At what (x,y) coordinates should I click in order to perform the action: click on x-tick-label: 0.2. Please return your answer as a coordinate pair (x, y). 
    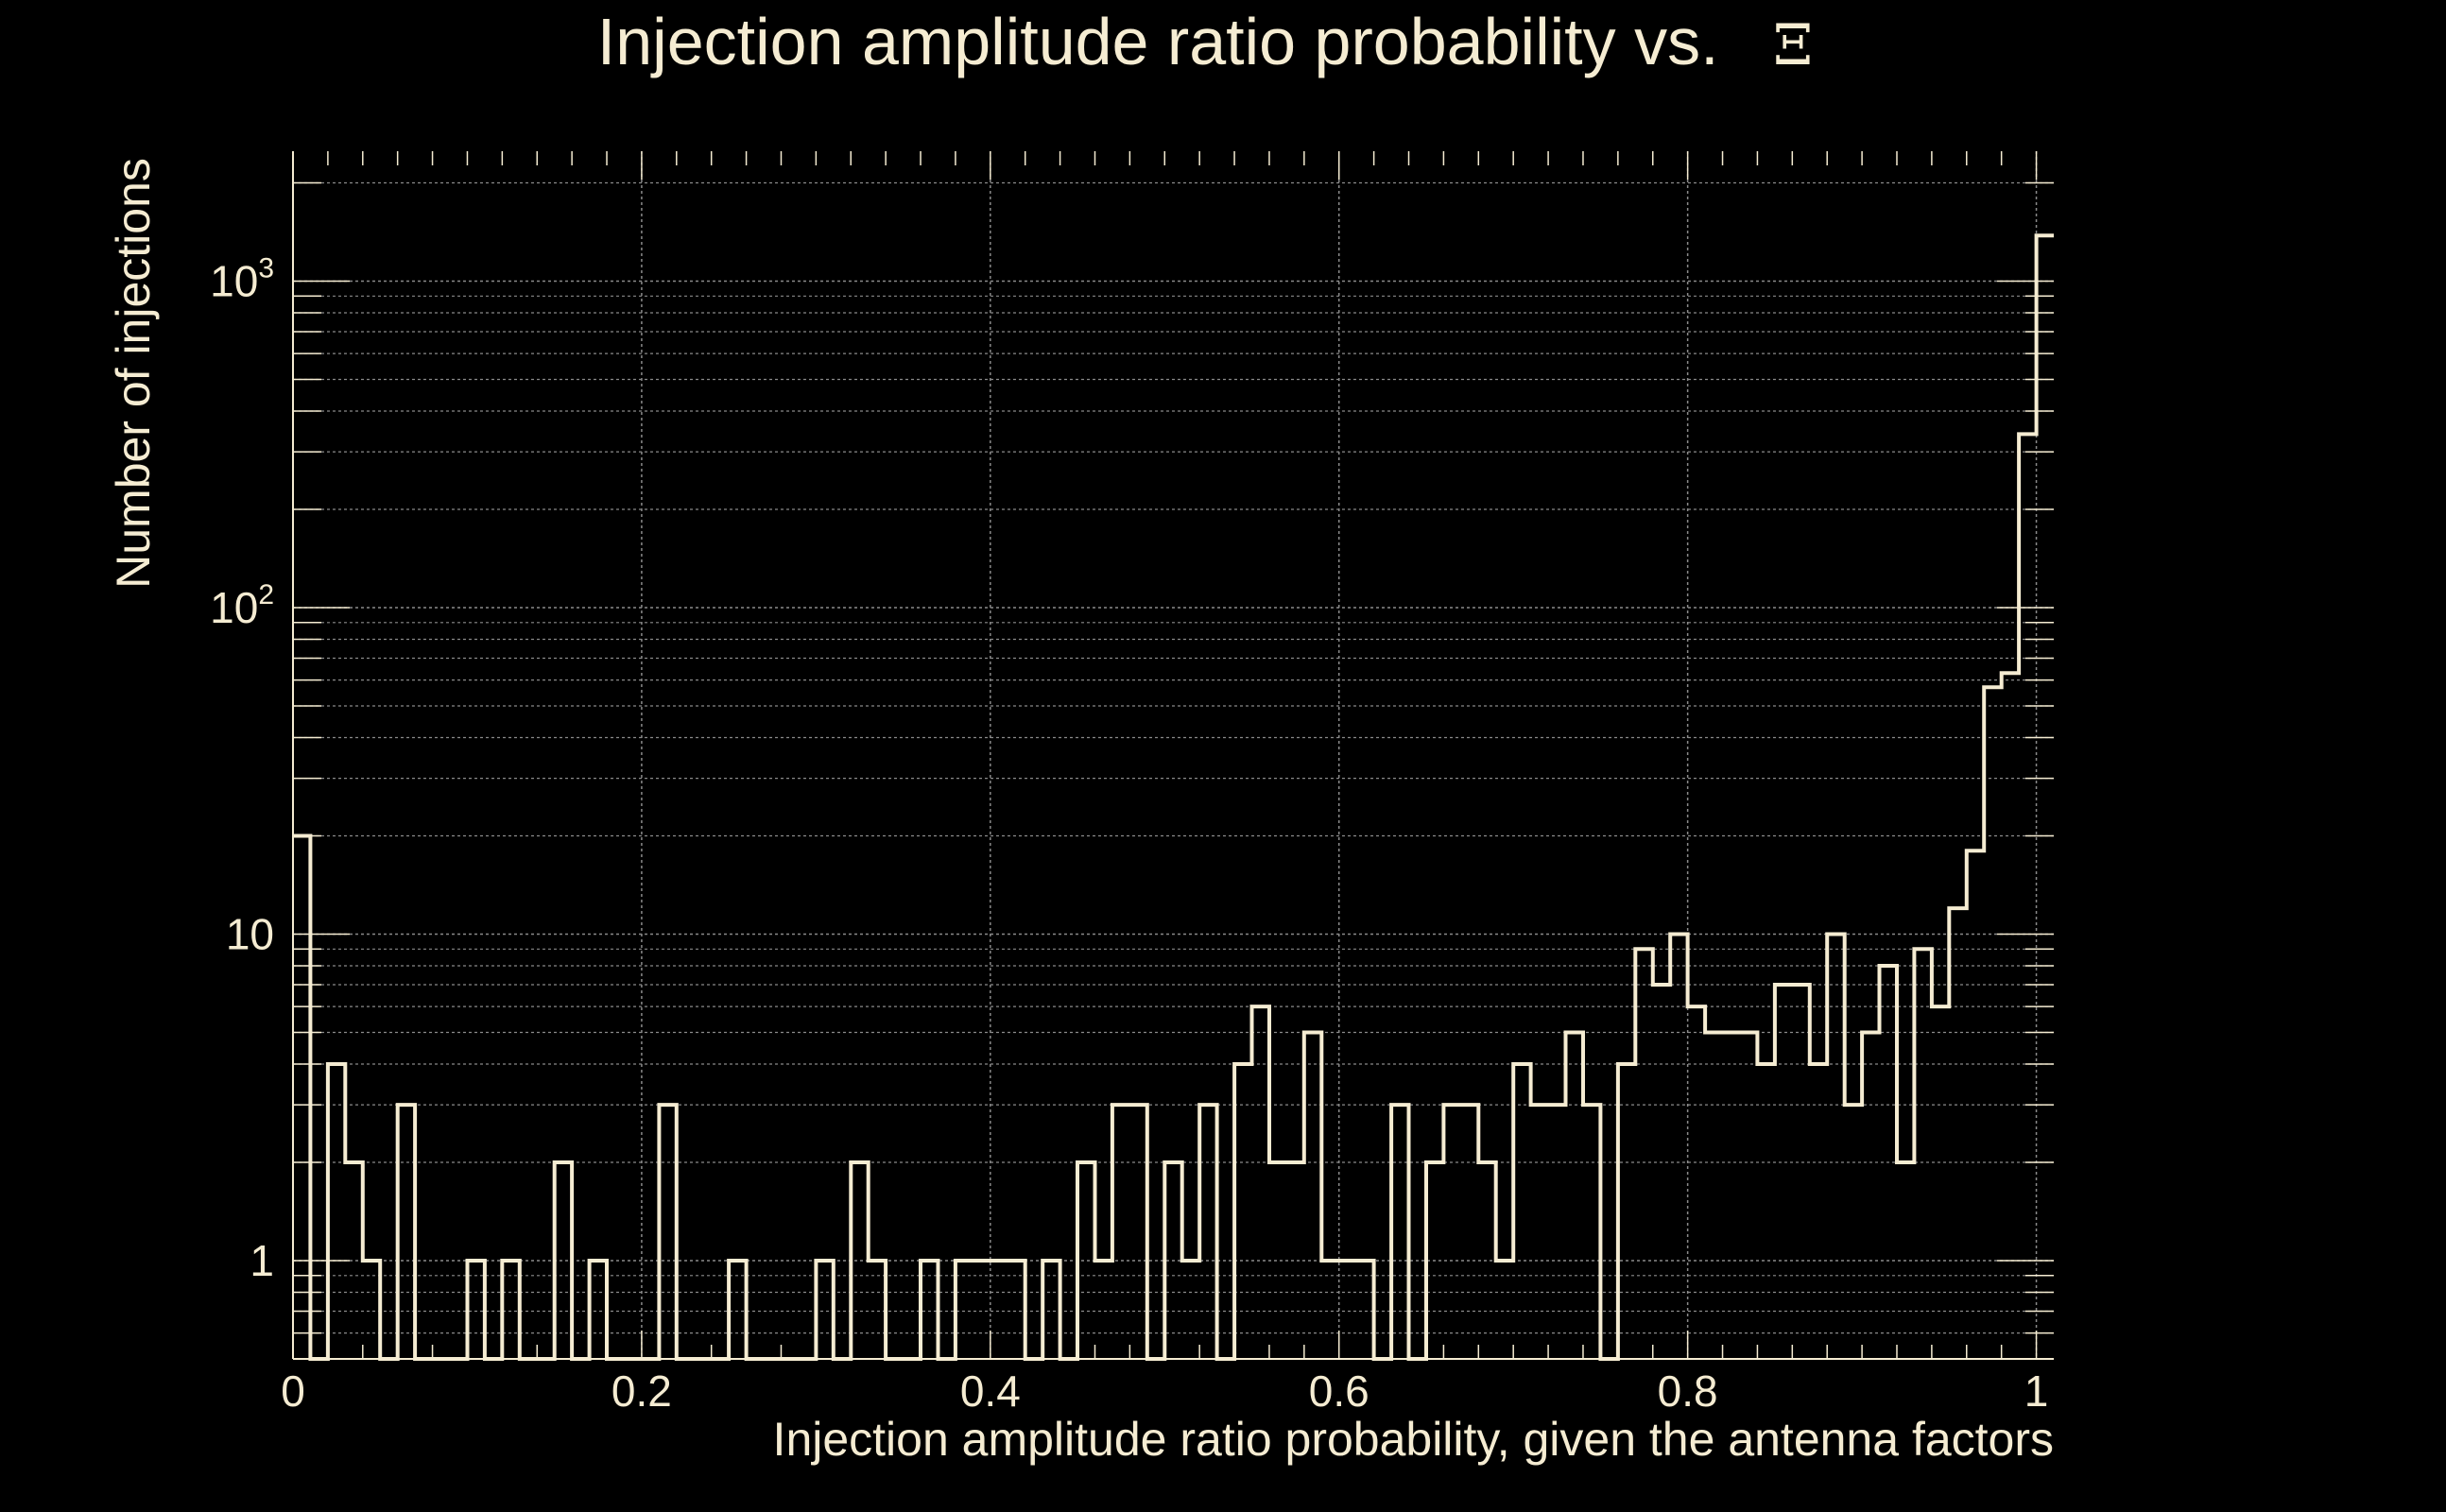
    Looking at the image, I should click on (642, 1391).